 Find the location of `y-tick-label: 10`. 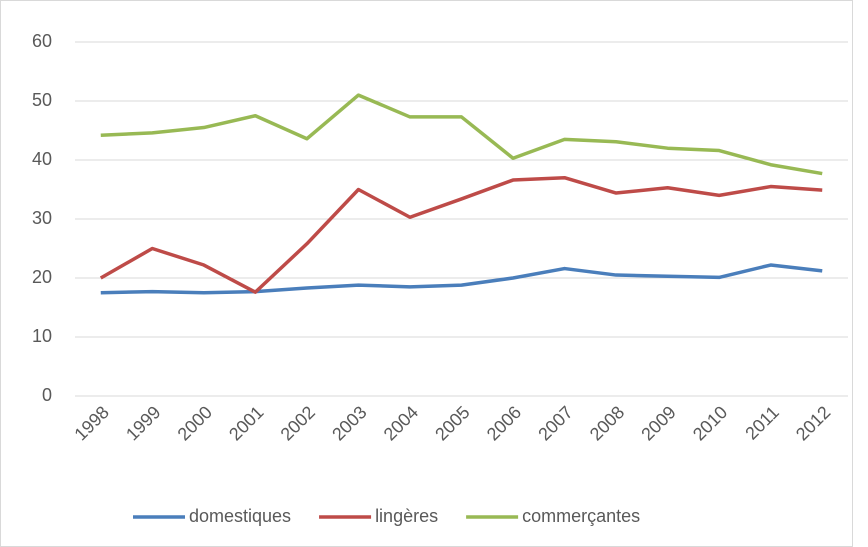

y-tick-label: 10 is located at coordinates (42, 336).